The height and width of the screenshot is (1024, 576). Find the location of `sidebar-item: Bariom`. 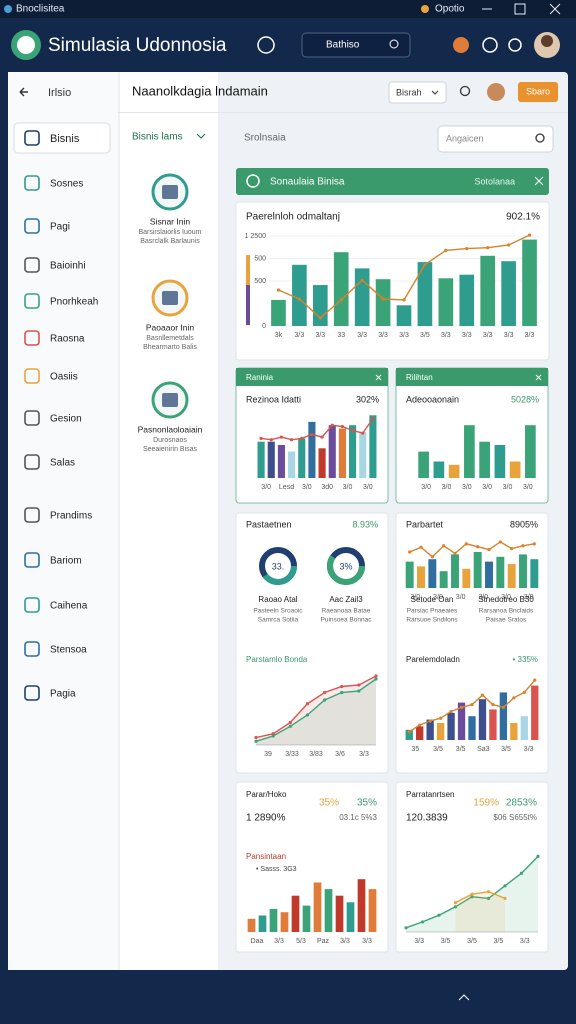

sidebar-item: Bariom is located at coordinates (66, 561).